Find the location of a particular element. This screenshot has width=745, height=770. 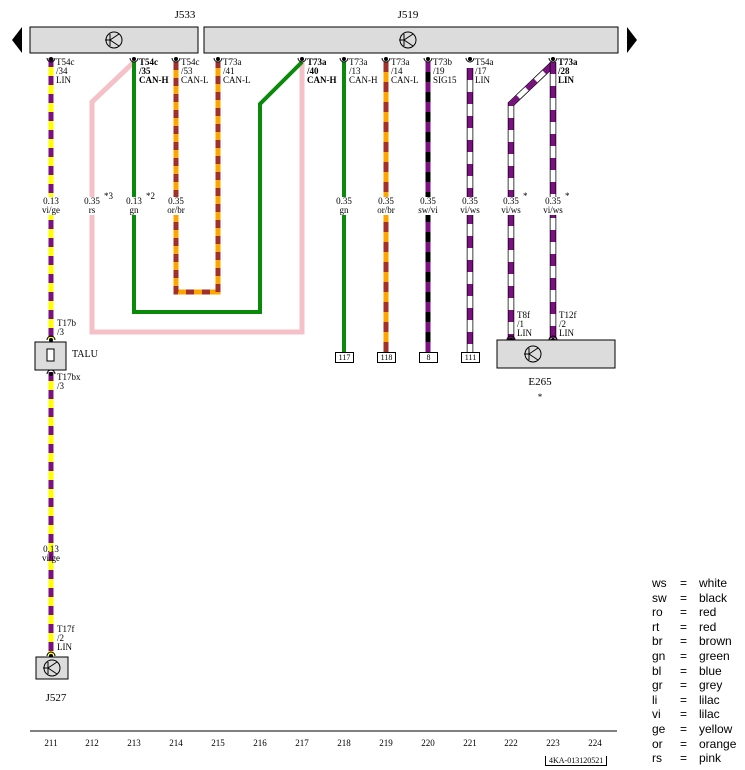

legend-name: blue is located at coordinates (710, 670).